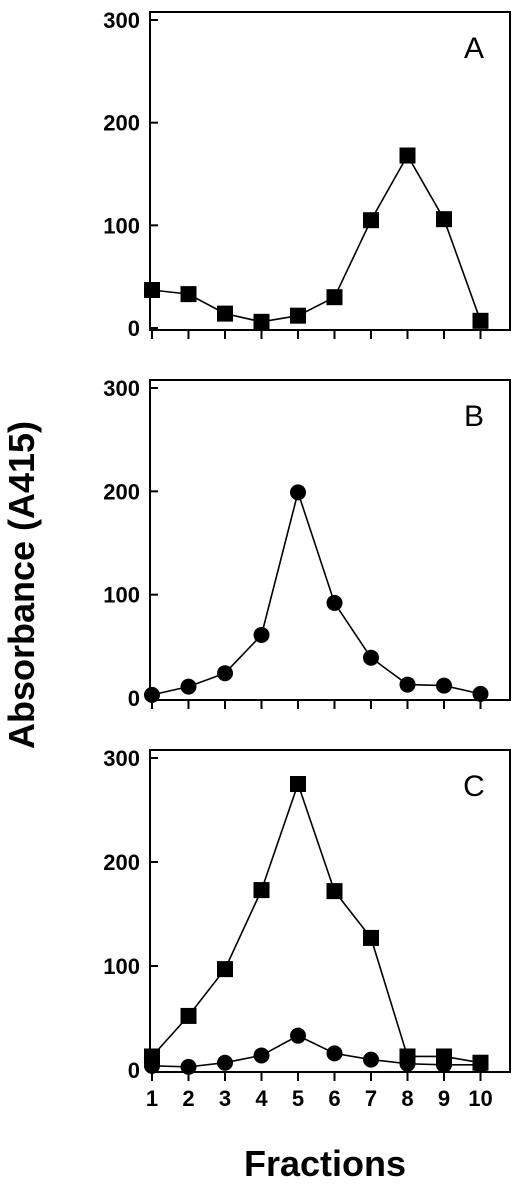 The height and width of the screenshot is (1185, 520). I want to click on panel-letter: C, so click(474, 786).